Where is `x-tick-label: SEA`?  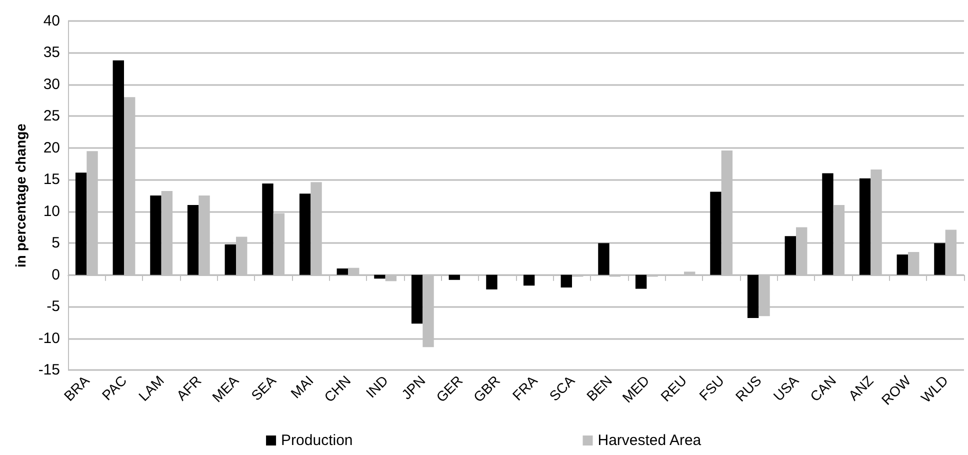
x-tick-label: SEA is located at coordinates (264, 388).